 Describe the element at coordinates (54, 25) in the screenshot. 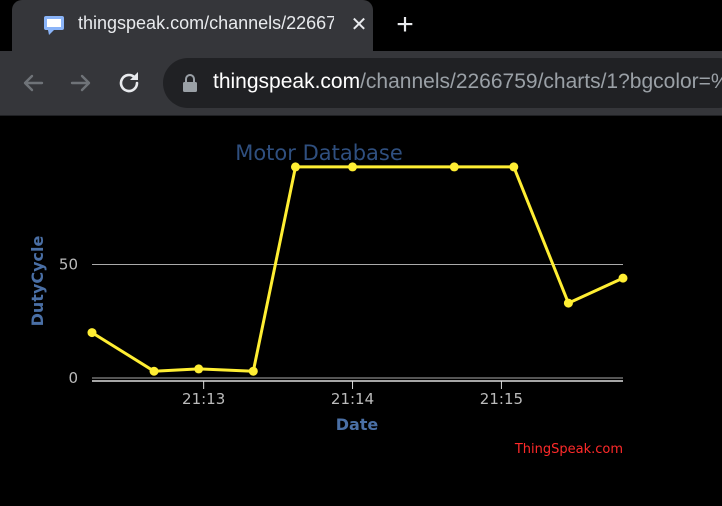

I see `chat-bubble-icon` at that location.